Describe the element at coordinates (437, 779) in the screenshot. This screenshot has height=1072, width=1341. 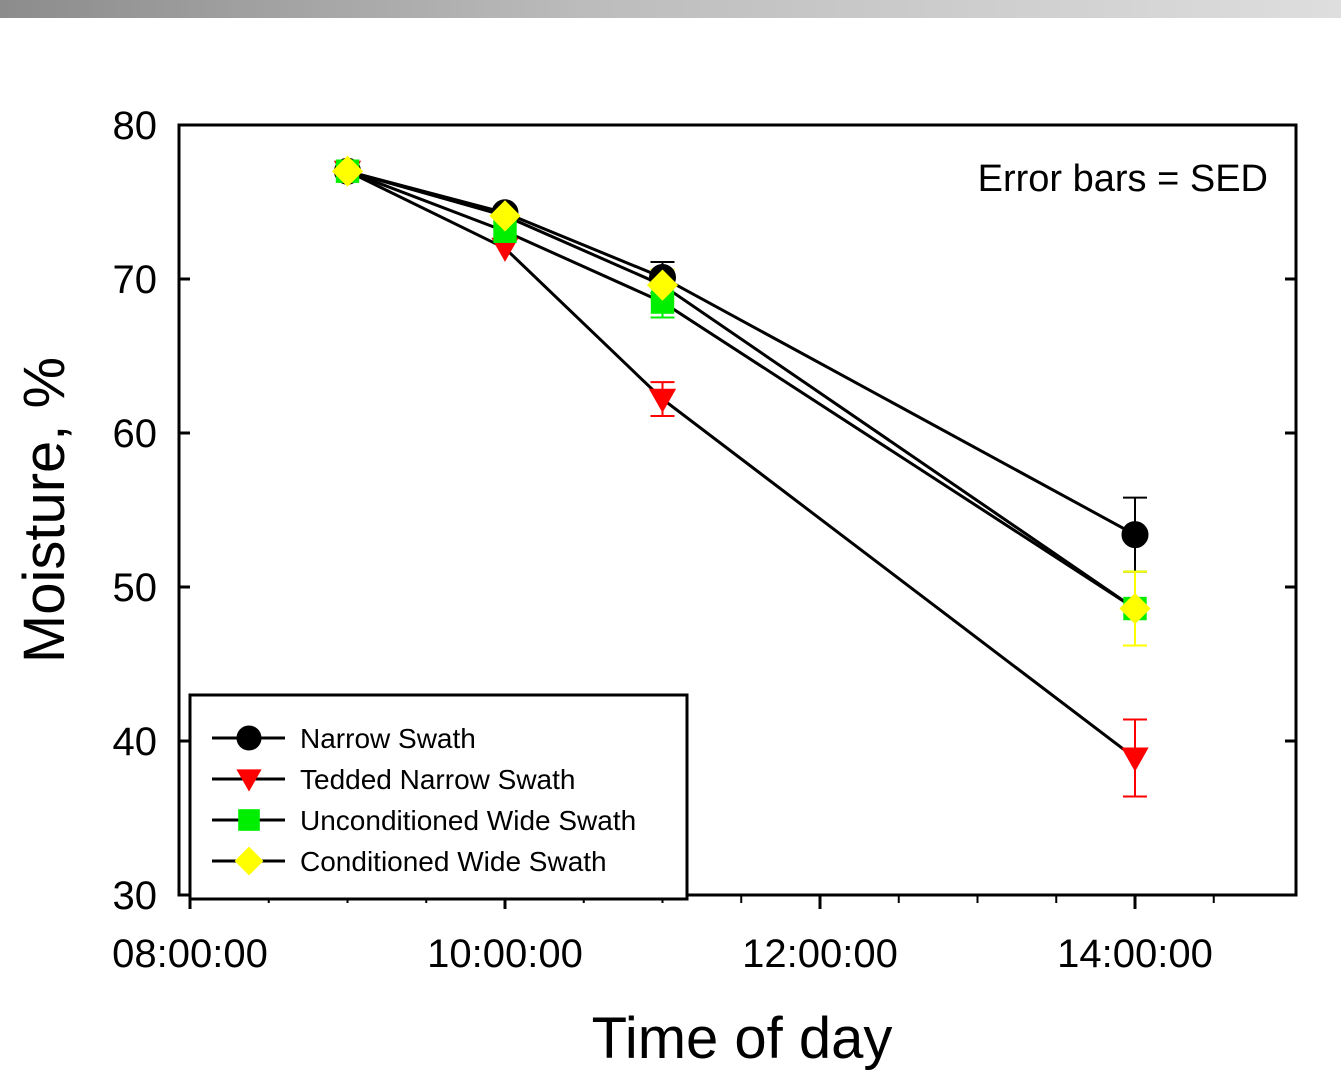
I see `legend-label: Tedded Narrow Swath` at that location.